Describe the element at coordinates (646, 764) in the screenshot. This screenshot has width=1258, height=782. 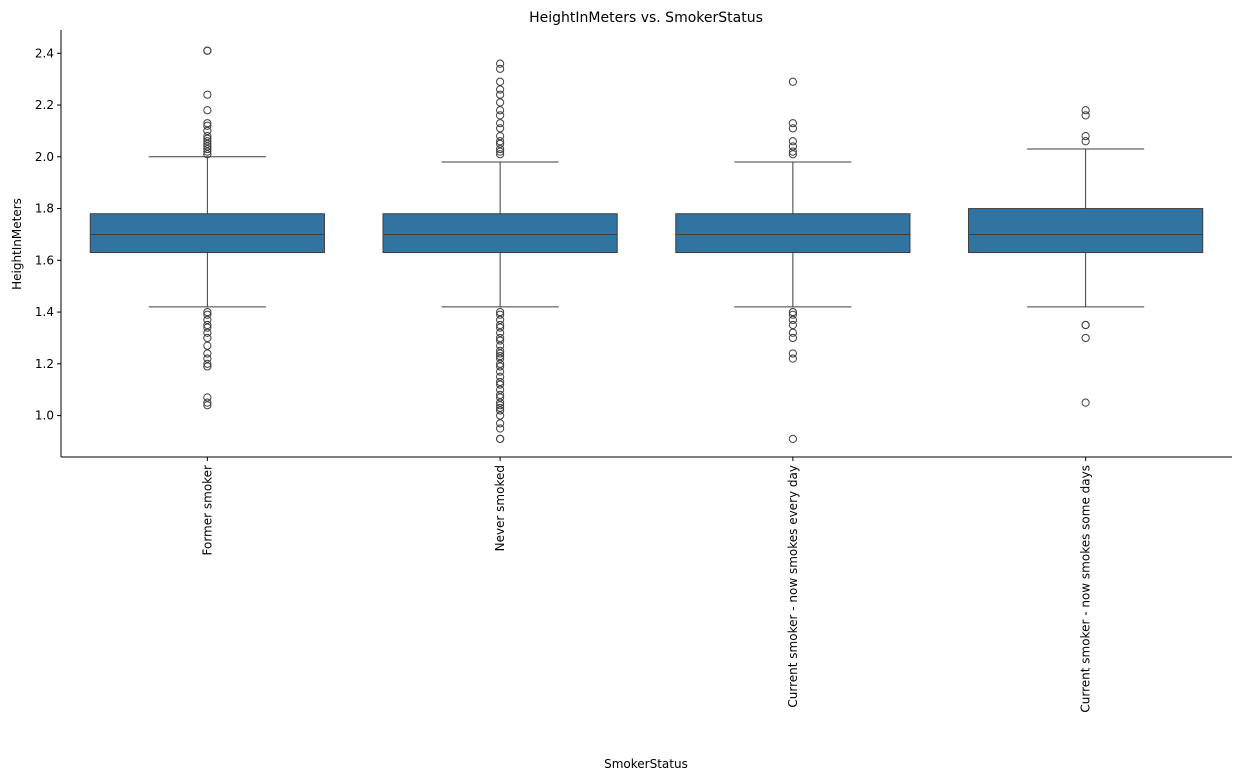
I see `x-axis-label: SmokerStatus` at that location.